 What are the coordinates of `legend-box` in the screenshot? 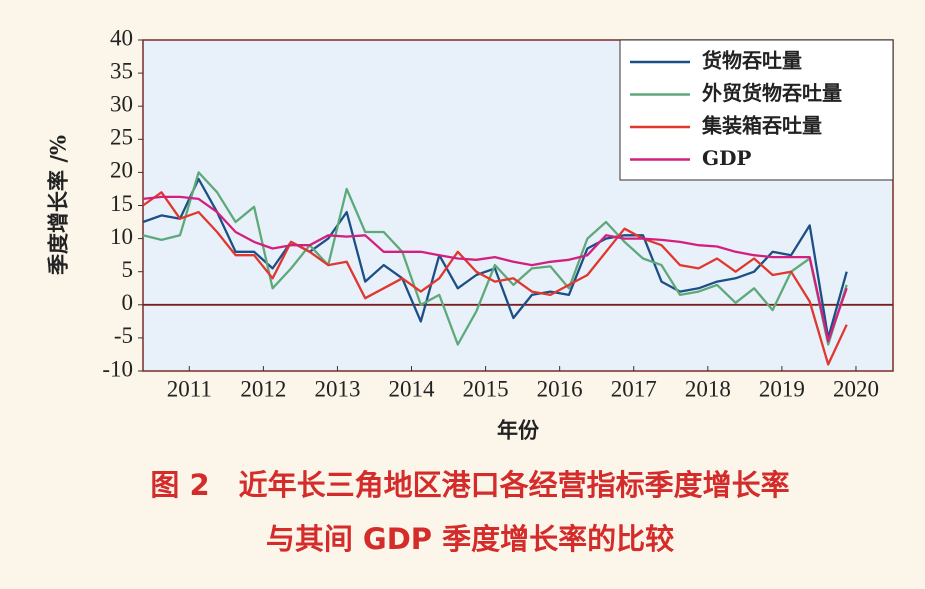 It's located at (756, 110).